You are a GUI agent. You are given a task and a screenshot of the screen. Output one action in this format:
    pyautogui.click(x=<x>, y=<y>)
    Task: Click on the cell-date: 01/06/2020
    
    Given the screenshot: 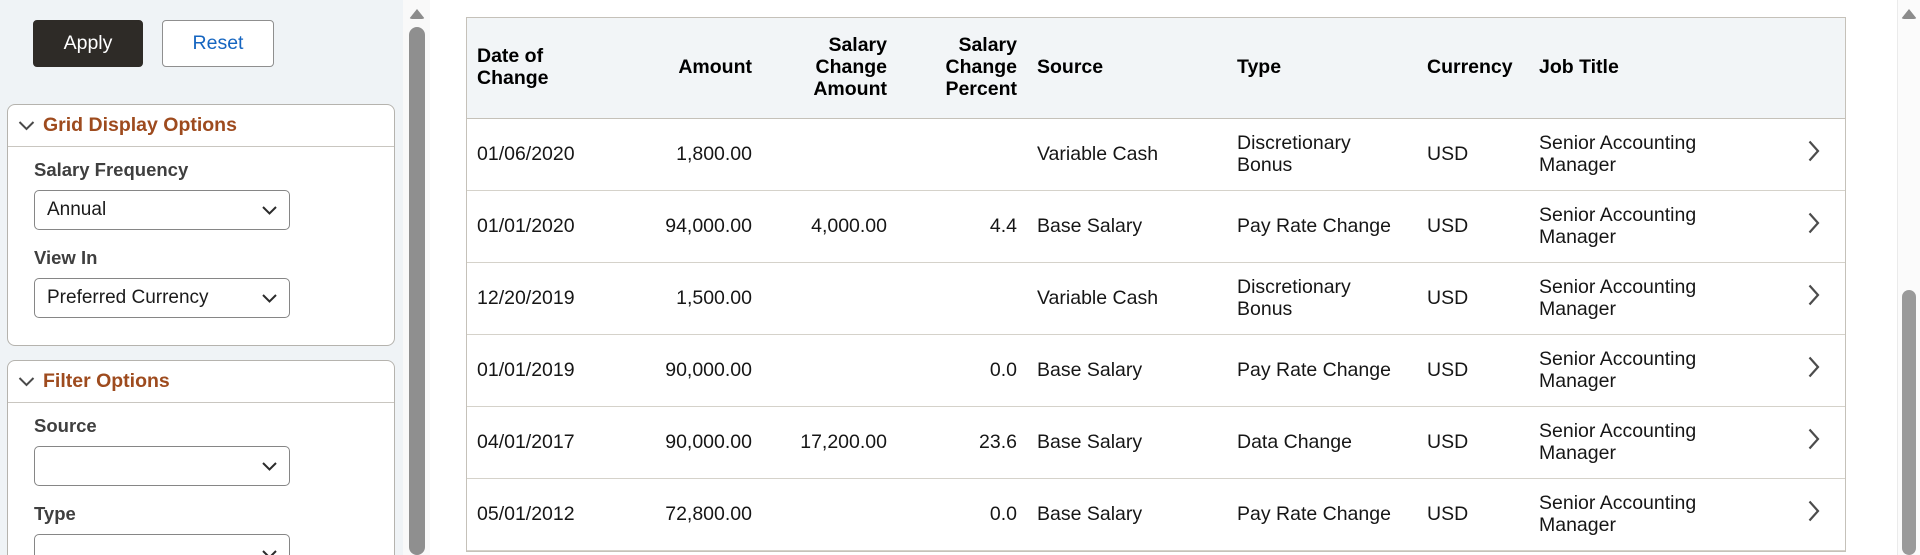 What is the action you would take?
    pyautogui.click(x=534, y=154)
    